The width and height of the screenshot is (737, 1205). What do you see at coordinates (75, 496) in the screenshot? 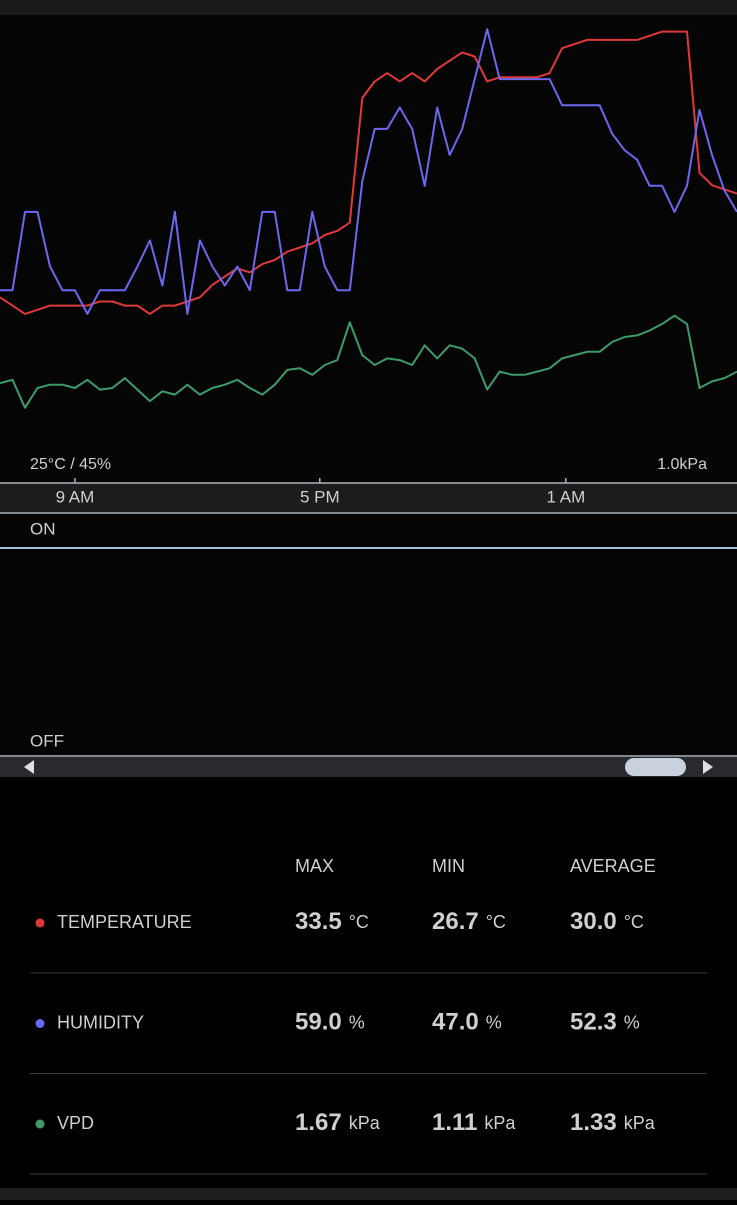
I see `x-tick-label: 9 AM` at bounding box center [75, 496].